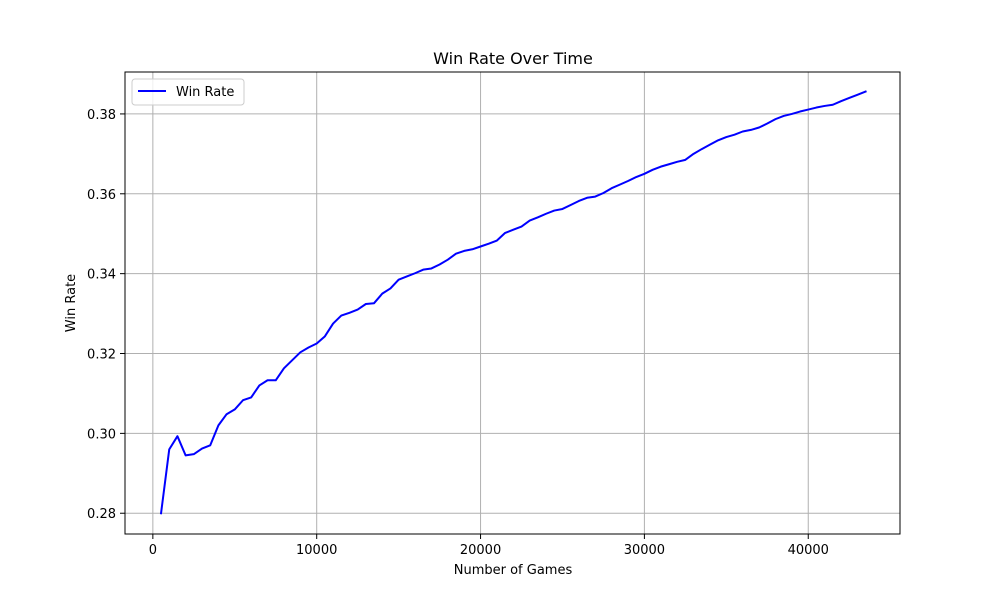  What do you see at coordinates (513, 58) in the screenshot?
I see `chart-title: Win Rate Over Time` at bounding box center [513, 58].